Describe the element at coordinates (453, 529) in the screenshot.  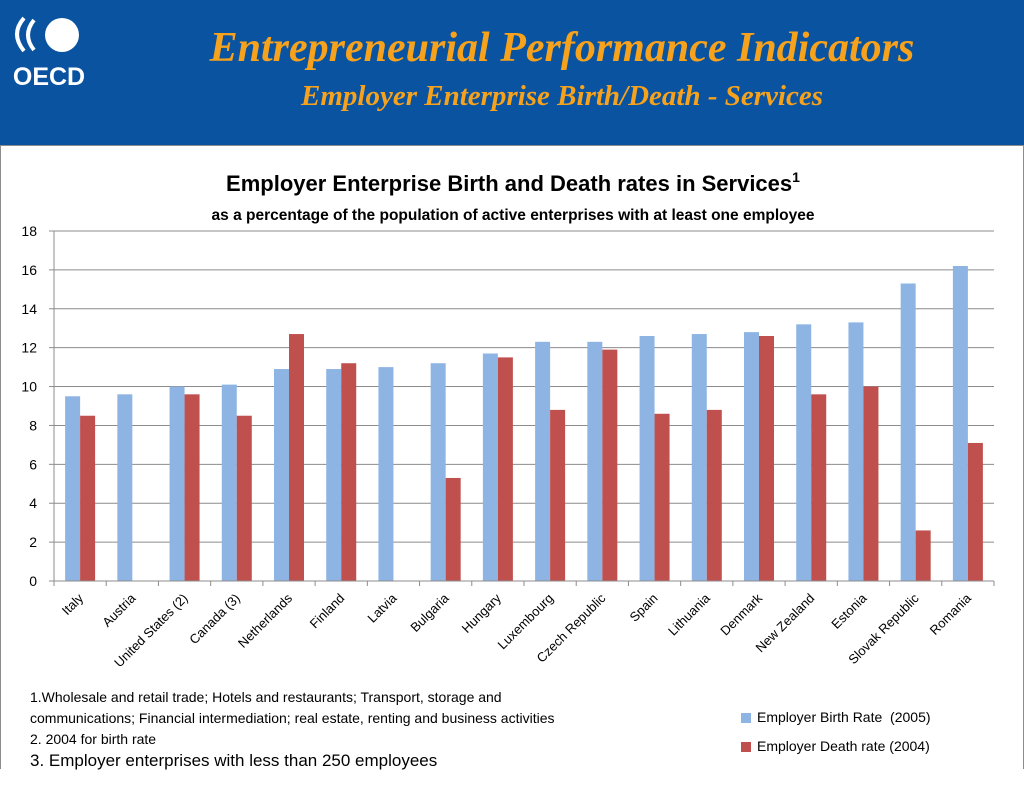
I see `bar-death-rate-bulgaria` at that location.